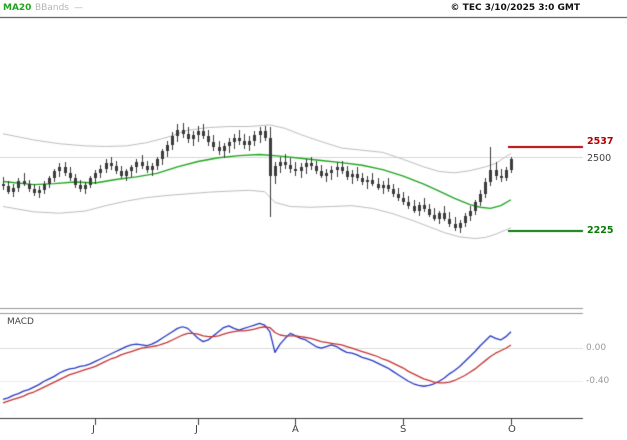 The width and height of the screenshot is (627, 440). I want to click on copyright-timestamp: © TEC 3/10/2025 3:0 GMT, so click(515, 8).